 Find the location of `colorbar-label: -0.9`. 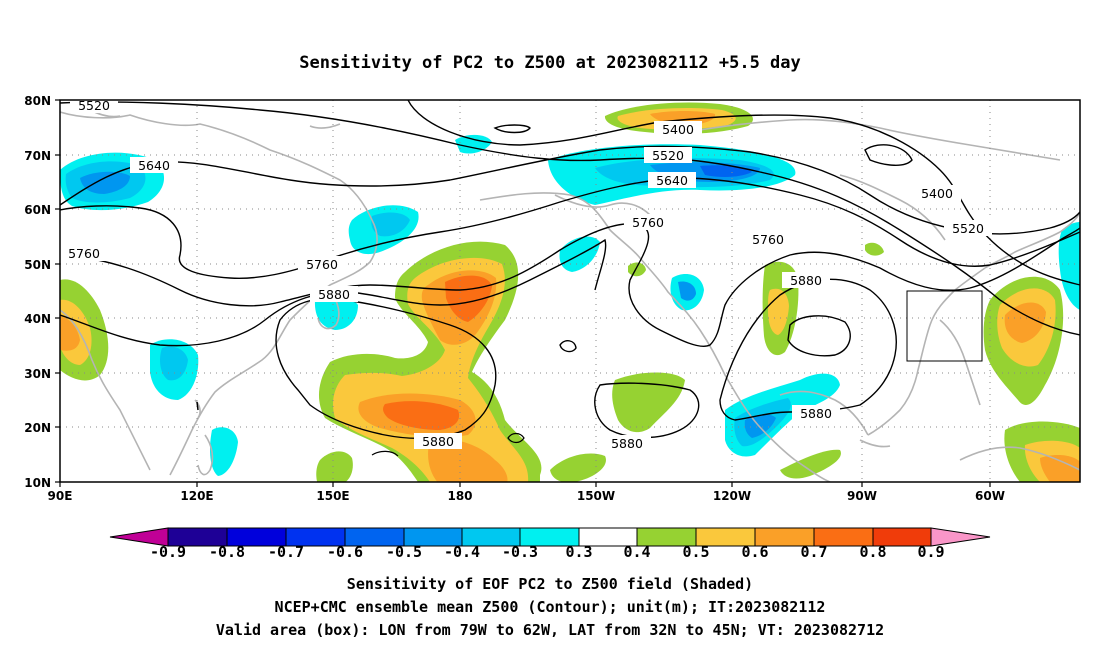

colorbar-label: -0.9 is located at coordinates (168, 552).